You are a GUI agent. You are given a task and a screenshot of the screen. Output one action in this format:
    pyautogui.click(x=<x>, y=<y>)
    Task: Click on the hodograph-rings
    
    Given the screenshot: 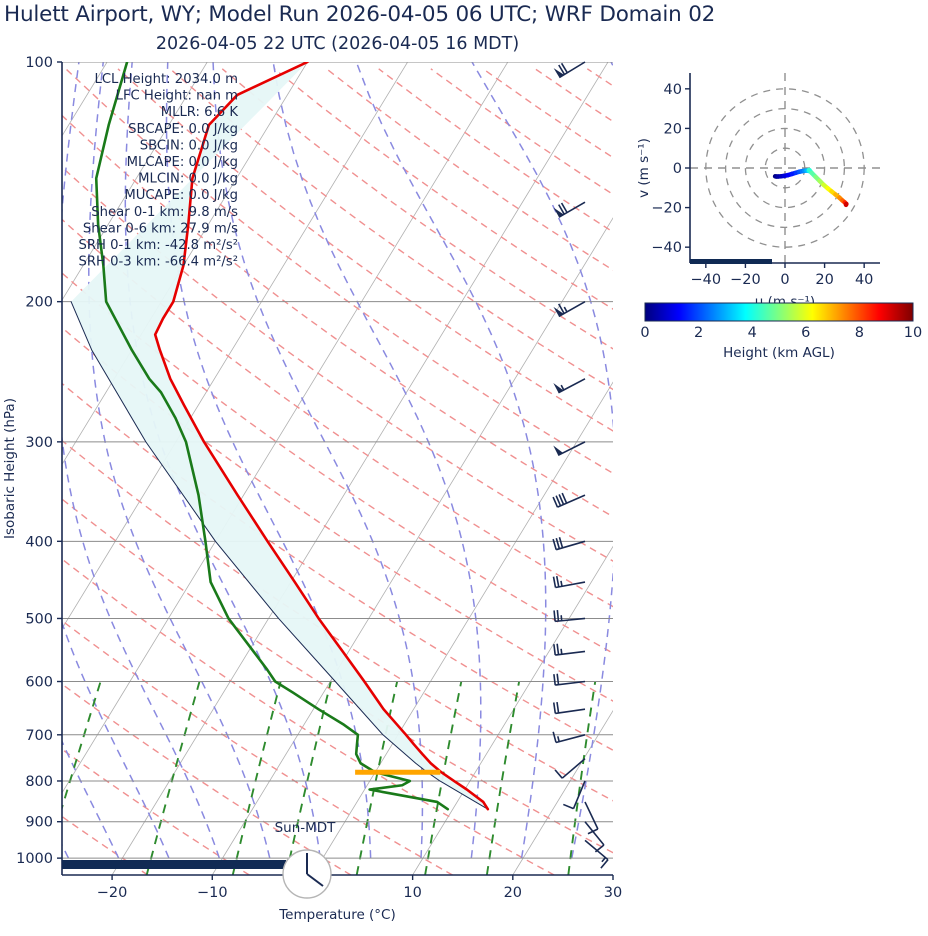 What is the action you would take?
    pyautogui.click(x=785, y=168)
    